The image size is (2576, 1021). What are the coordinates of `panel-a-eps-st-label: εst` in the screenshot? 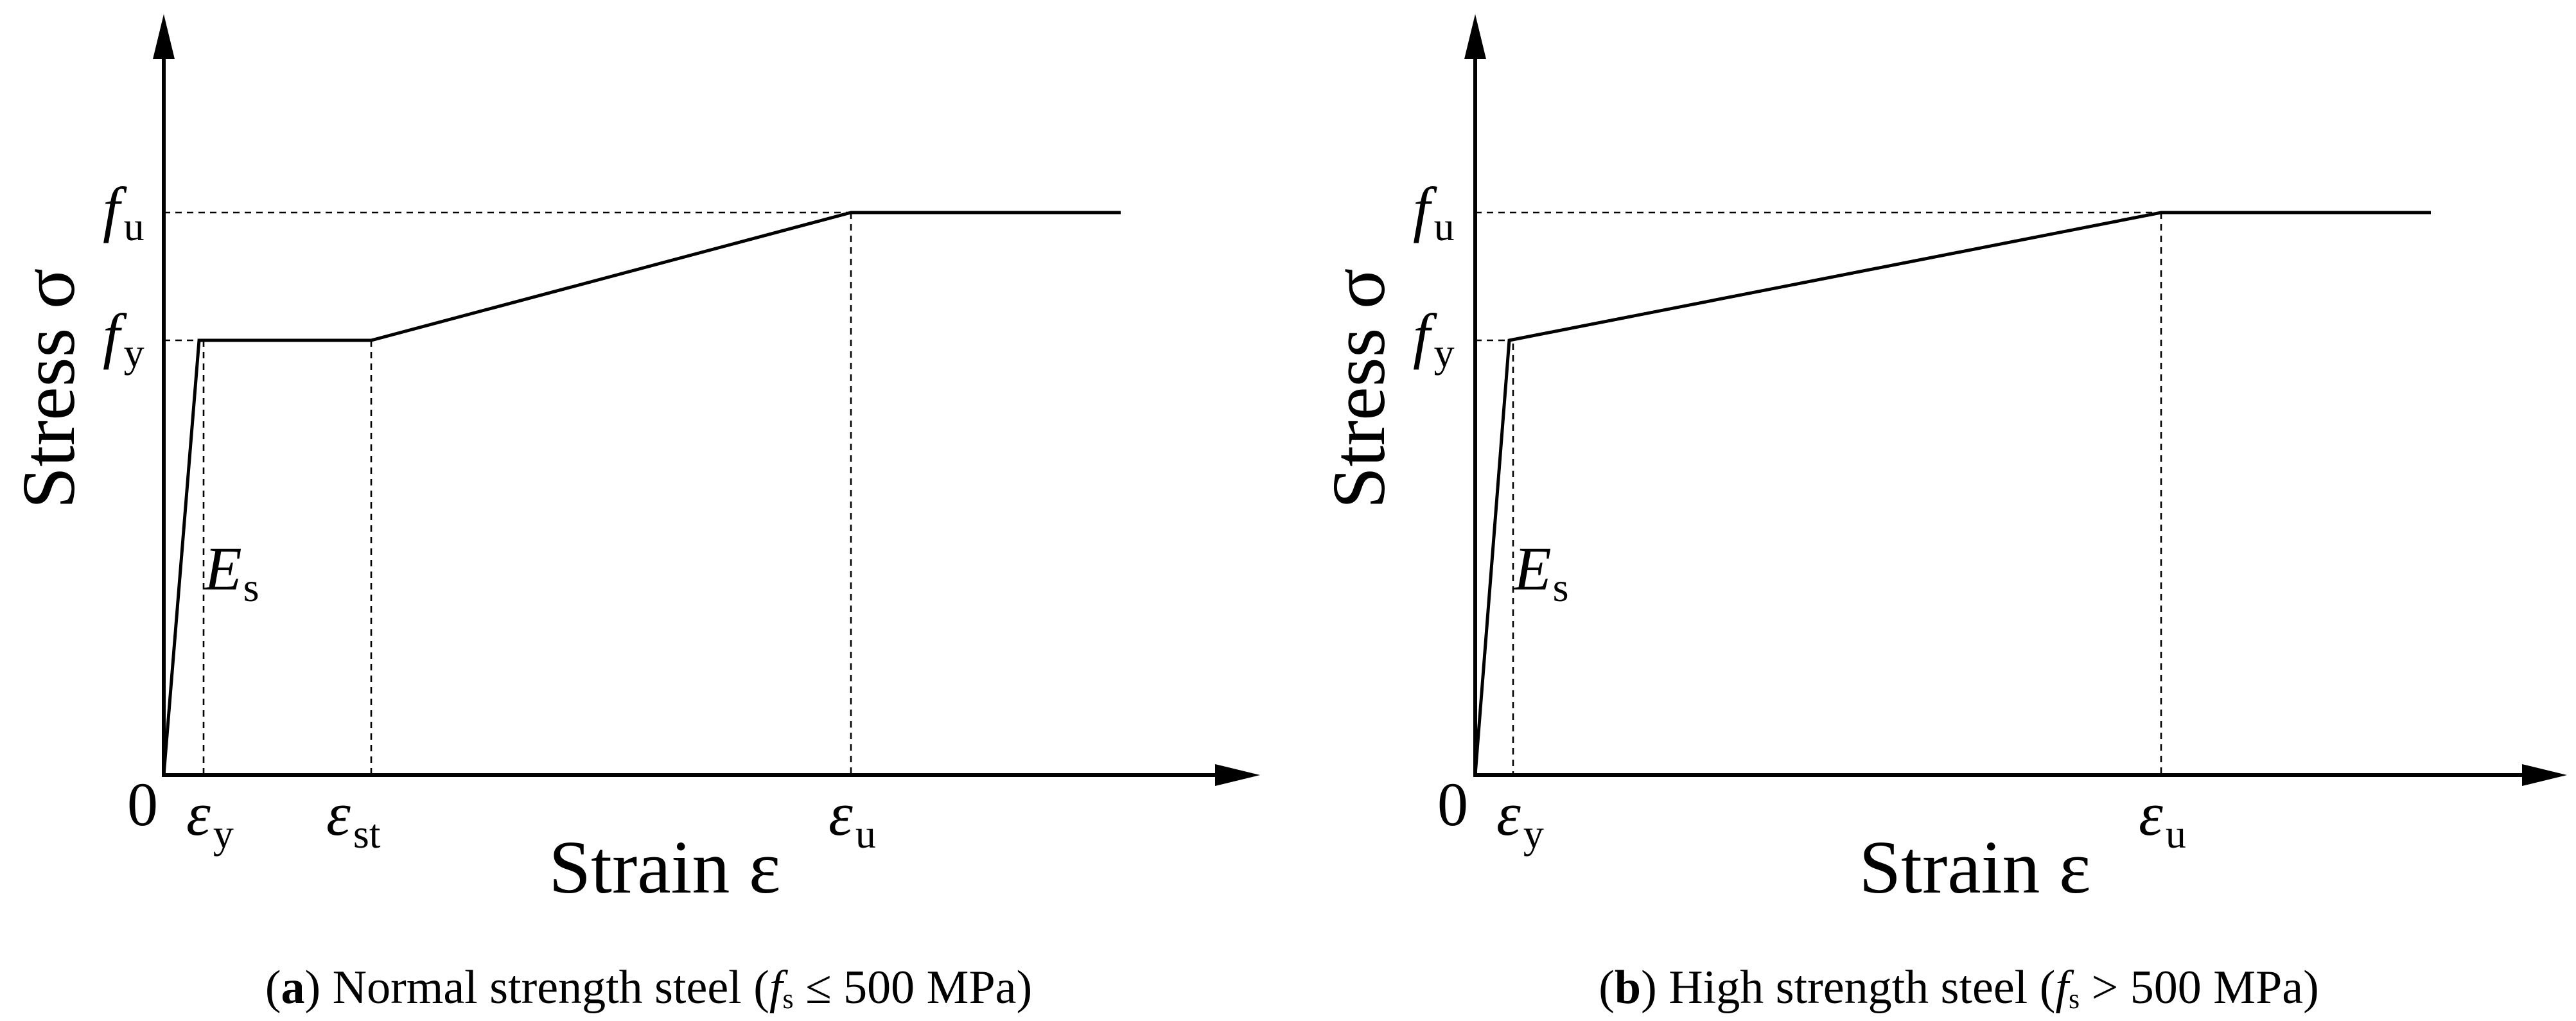 It's located at (353, 818).